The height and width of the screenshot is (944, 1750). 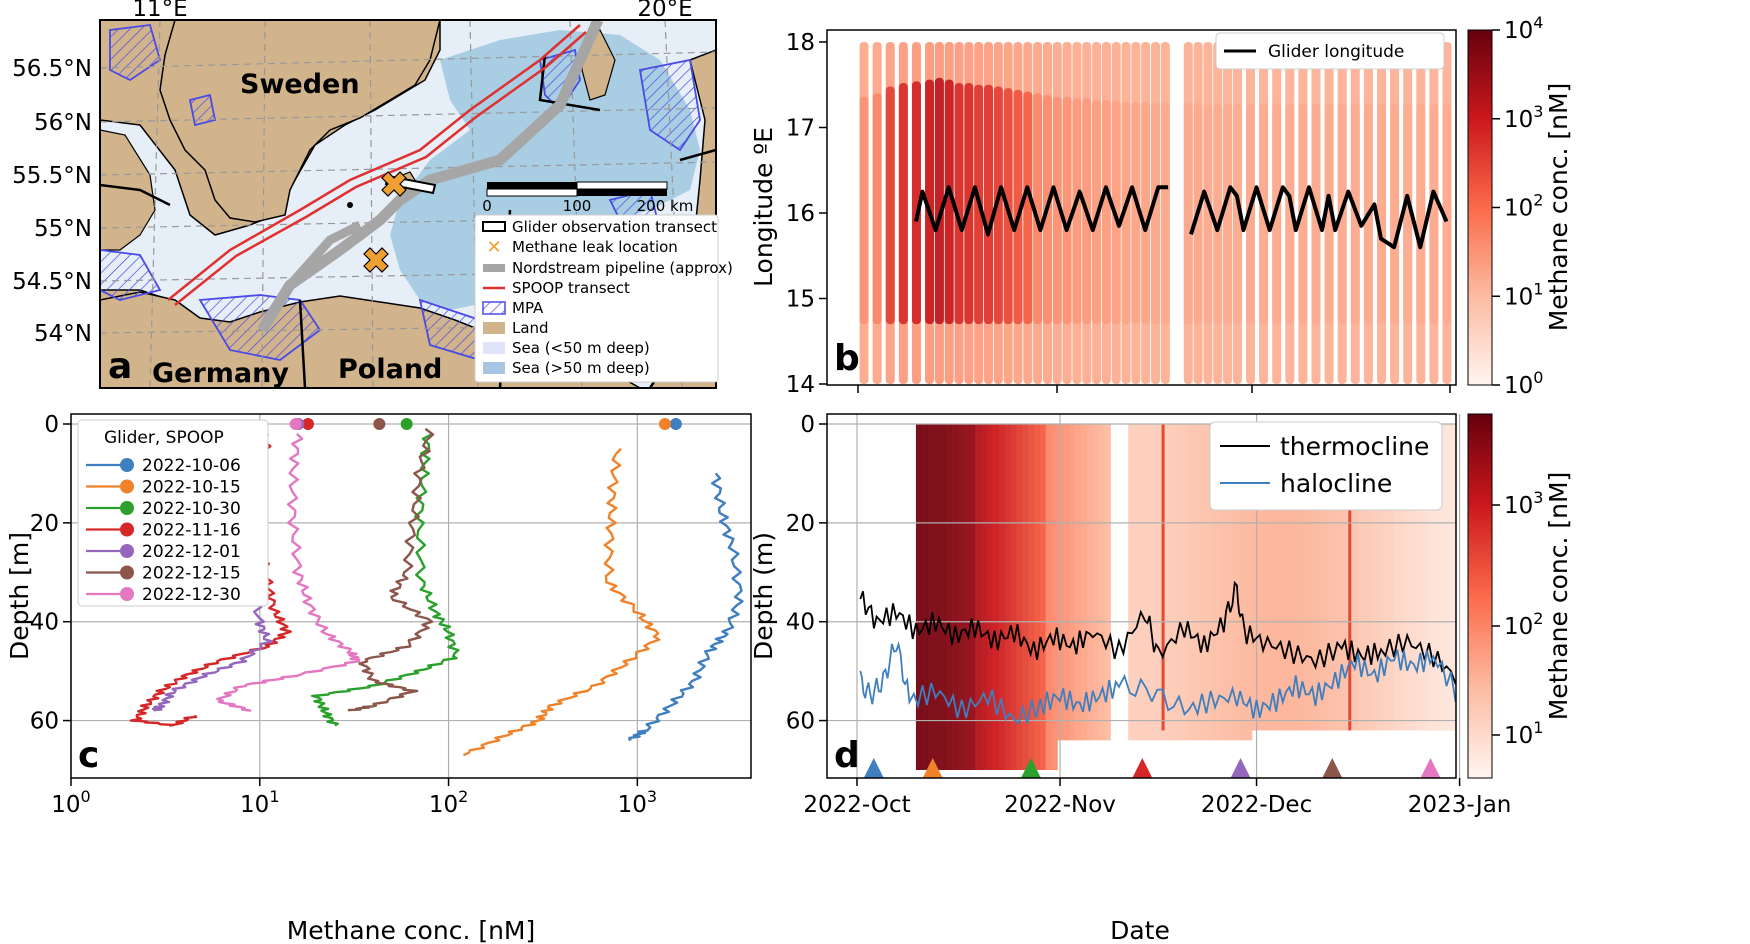 What do you see at coordinates (191, 466) in the screenshot?
I see `legend-label-2022-10-06: 2022-10-06` at bounding box center [191, 466].